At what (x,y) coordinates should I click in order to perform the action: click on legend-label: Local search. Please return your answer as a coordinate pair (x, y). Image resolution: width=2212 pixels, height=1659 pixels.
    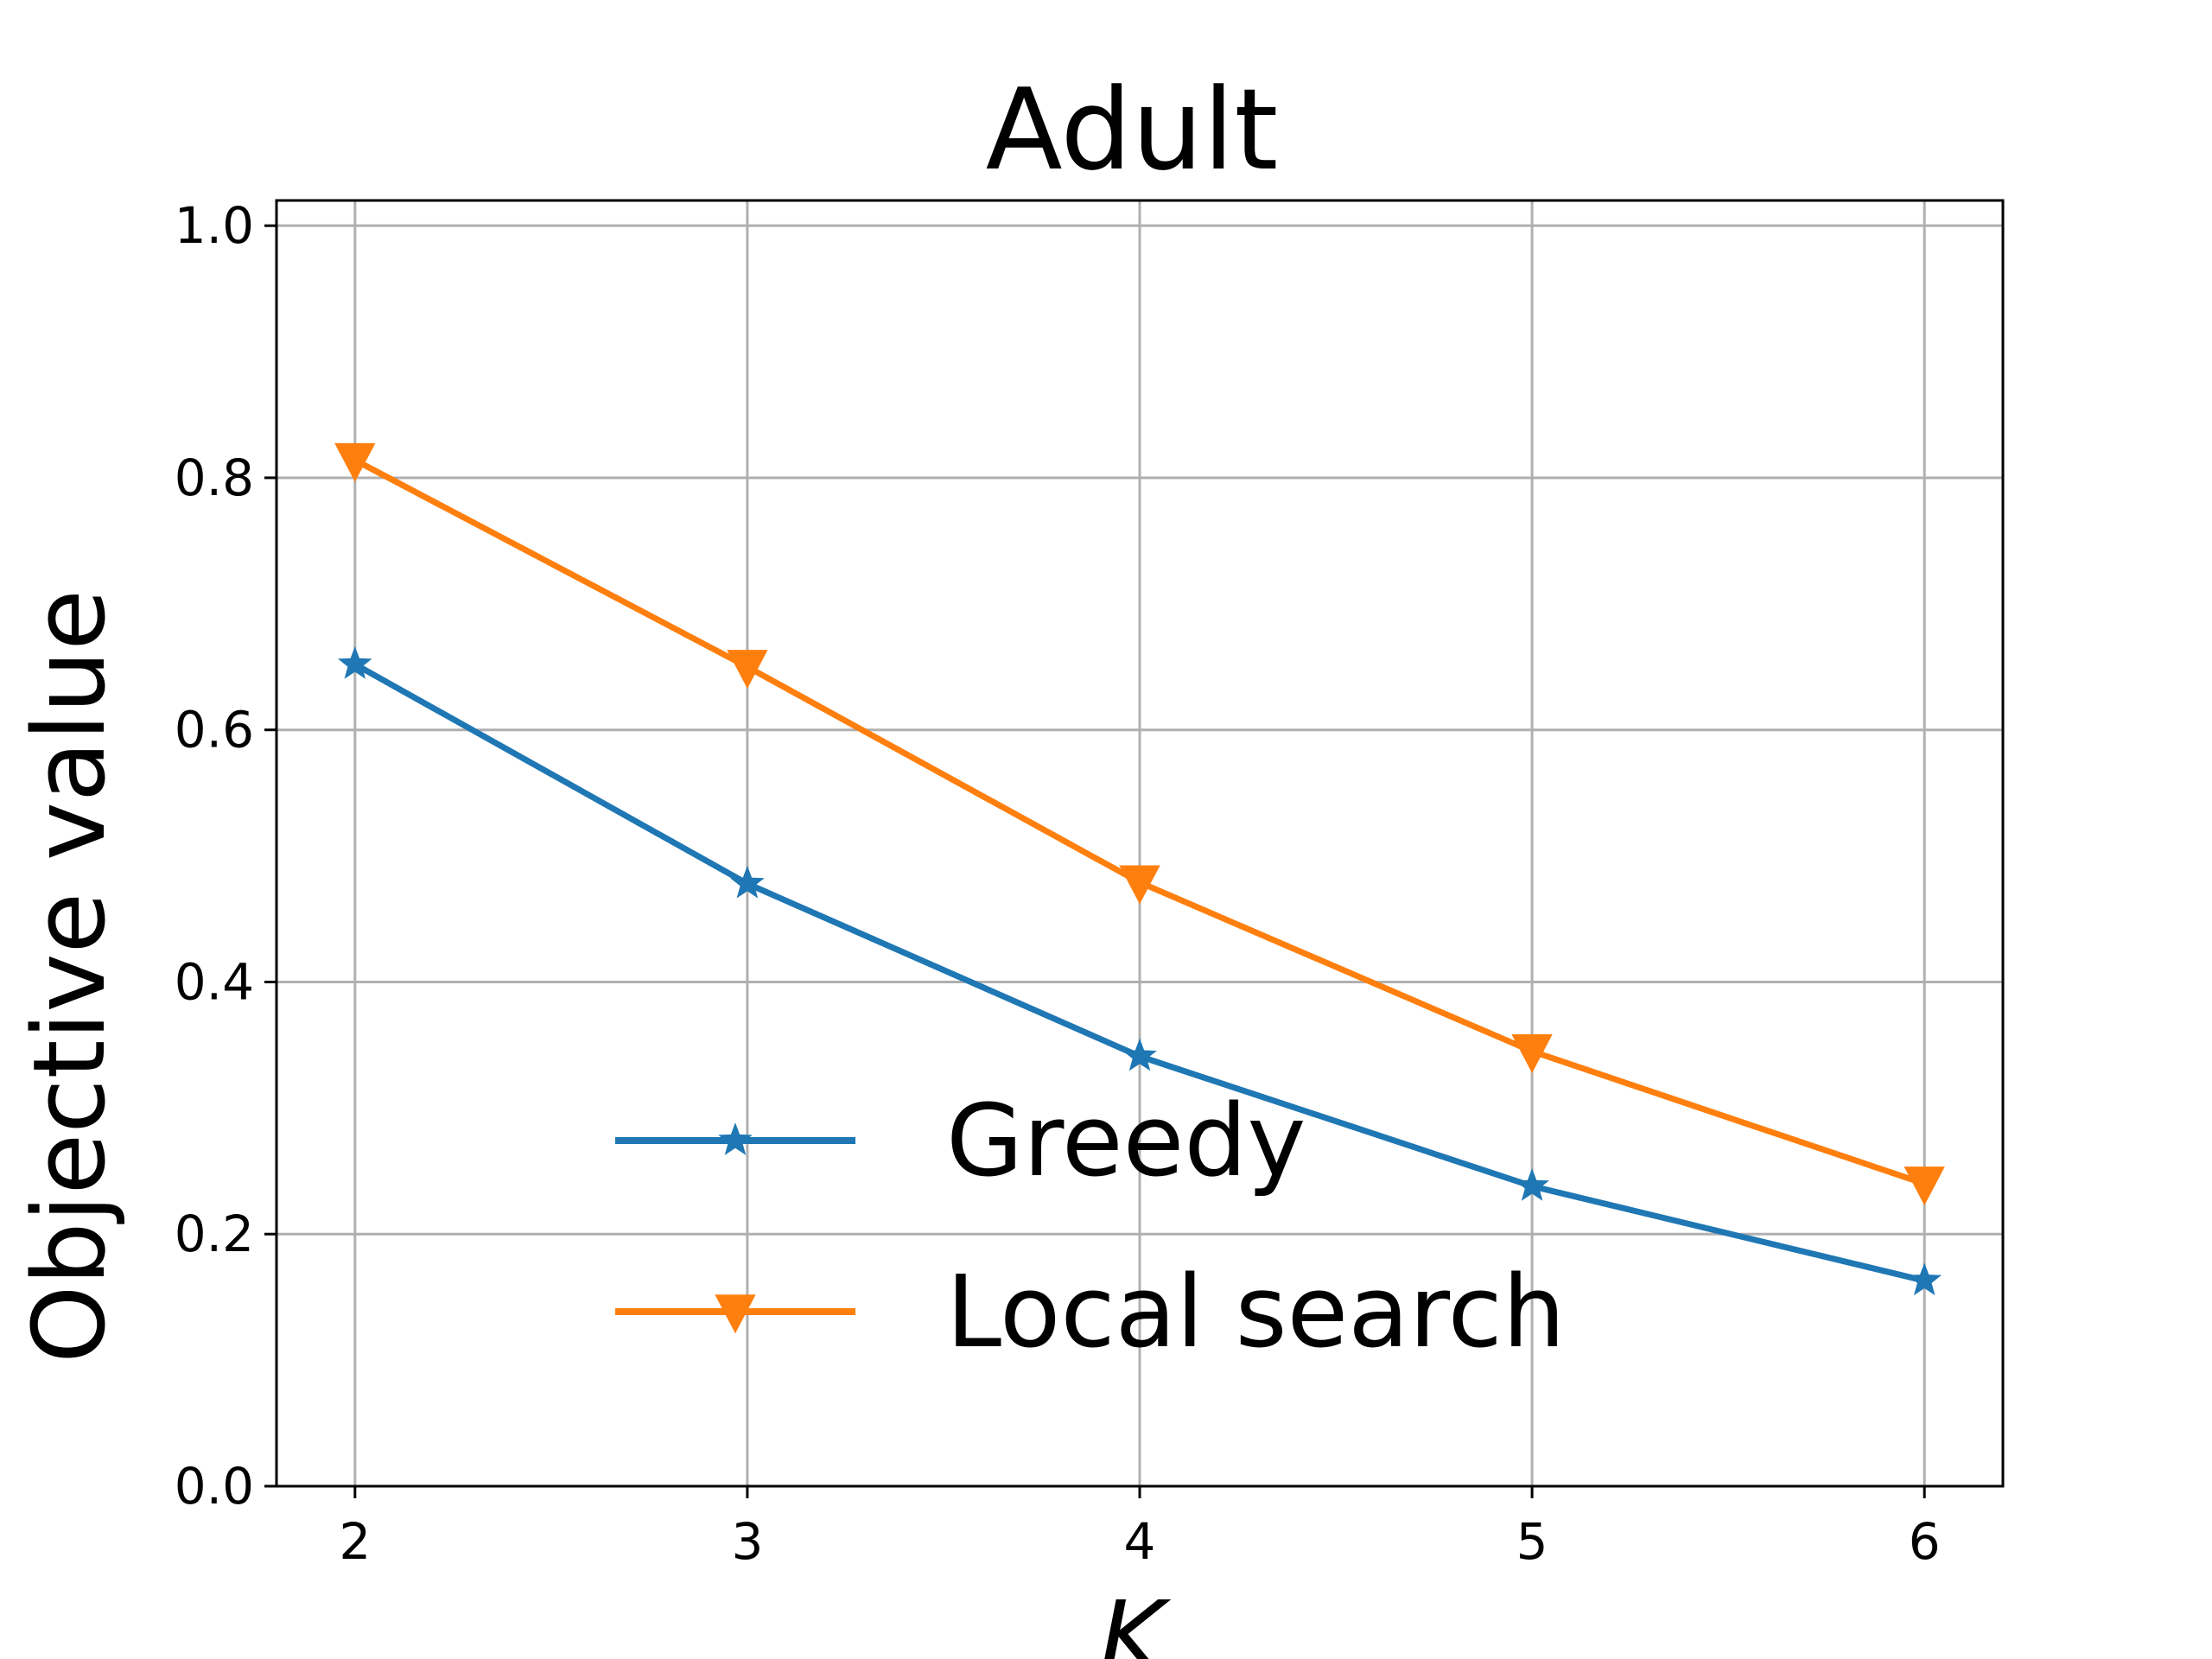
    Looking at the image, I should click on (1256, 1312).